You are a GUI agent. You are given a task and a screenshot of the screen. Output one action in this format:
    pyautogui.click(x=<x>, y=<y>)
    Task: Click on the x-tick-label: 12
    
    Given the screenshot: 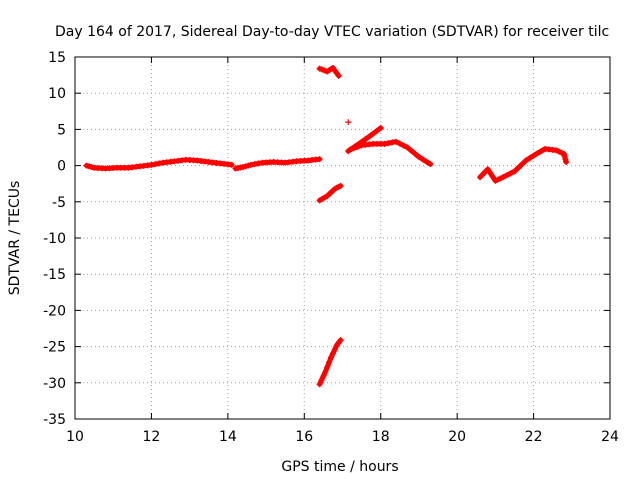 What is the action you would take?
    pyautogui.click(x=152, y=437)
    